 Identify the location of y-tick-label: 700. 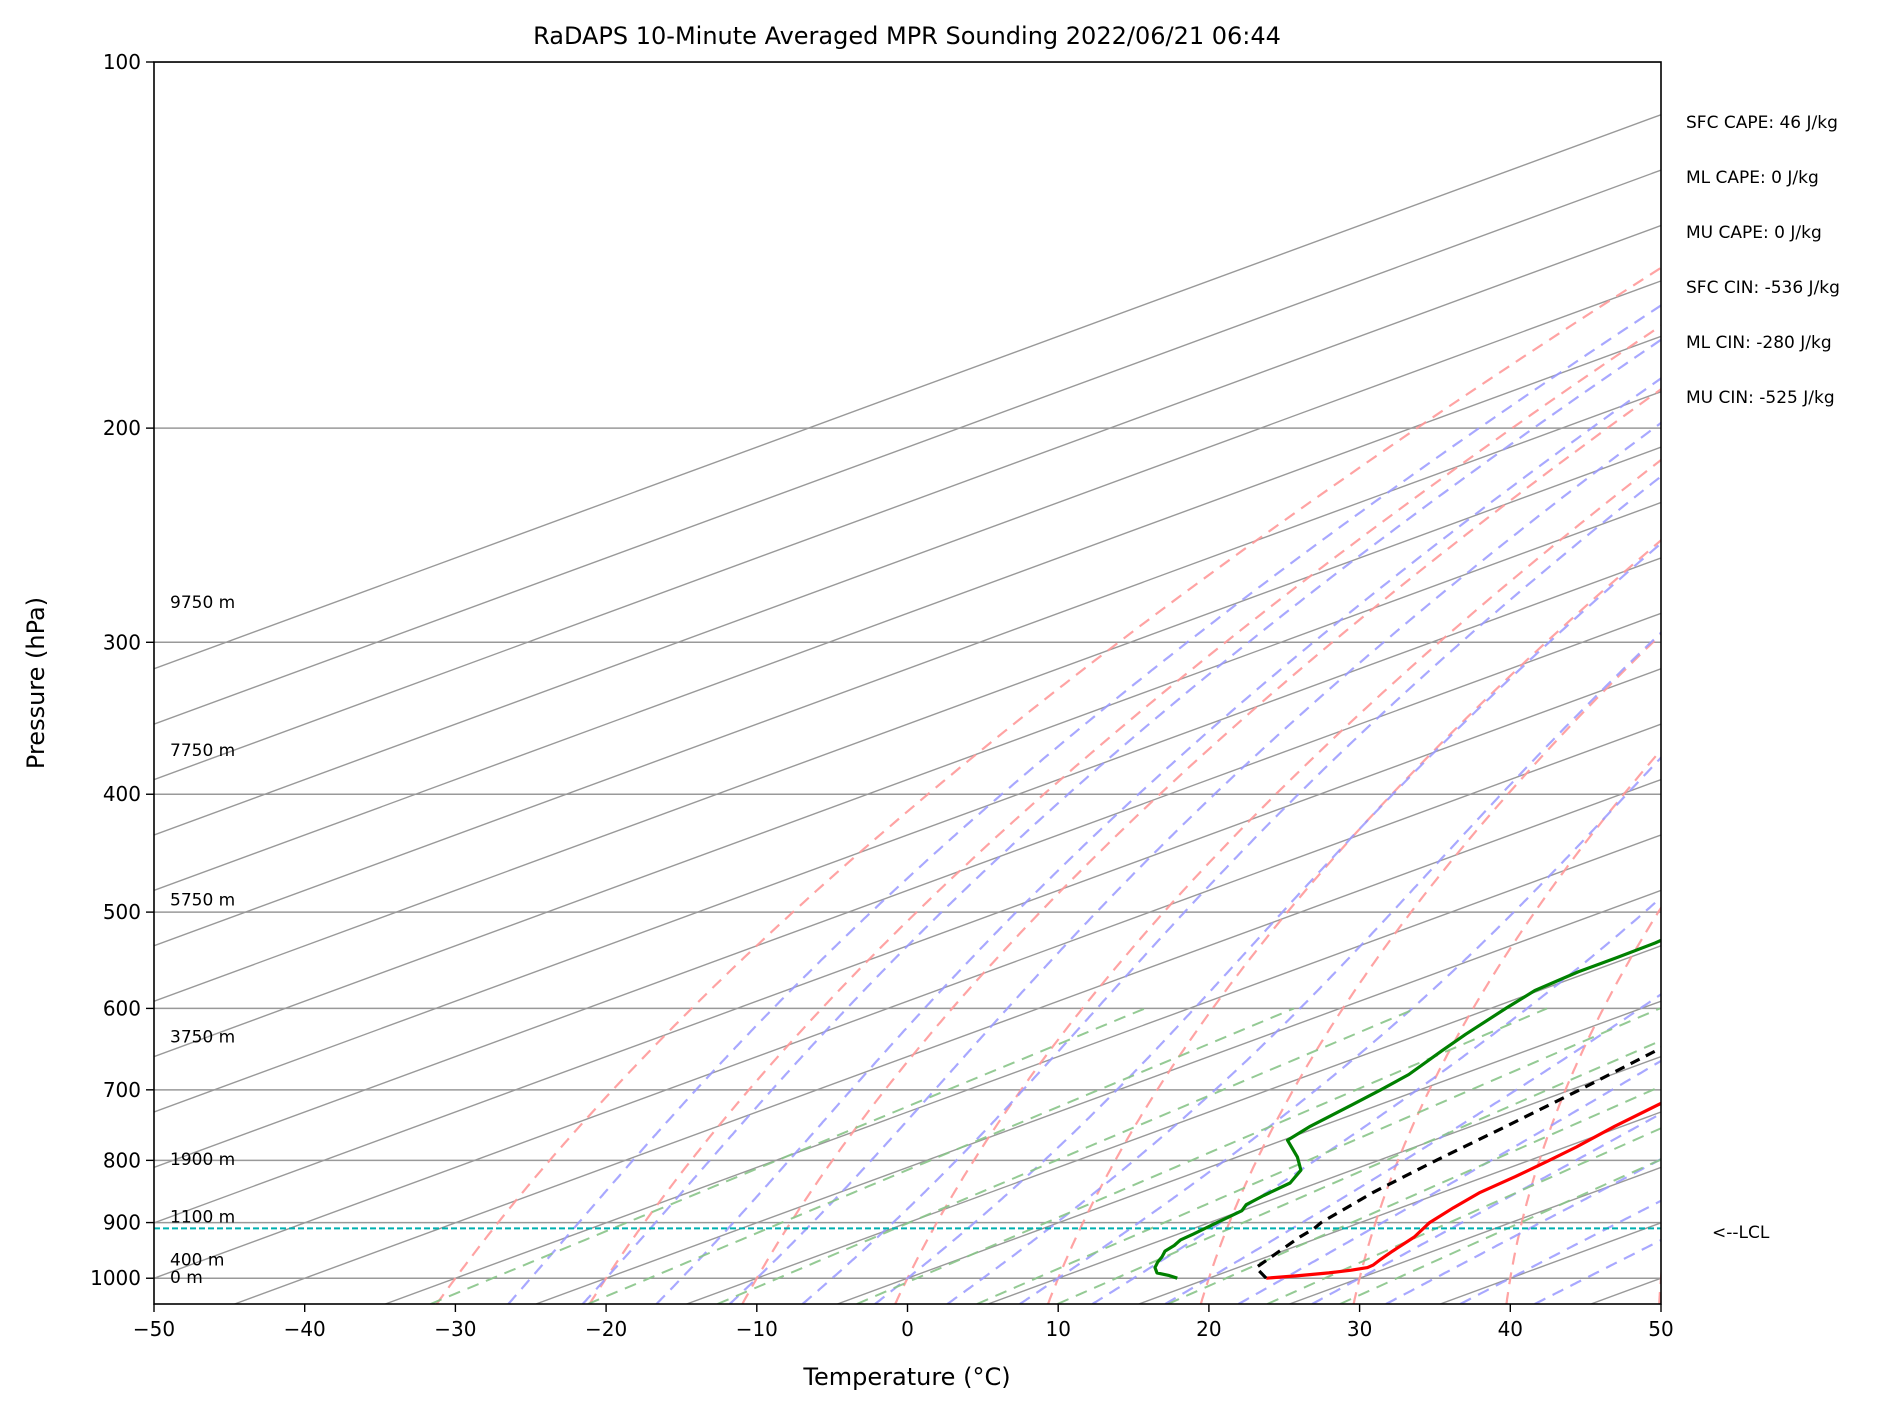
(122, 1090).